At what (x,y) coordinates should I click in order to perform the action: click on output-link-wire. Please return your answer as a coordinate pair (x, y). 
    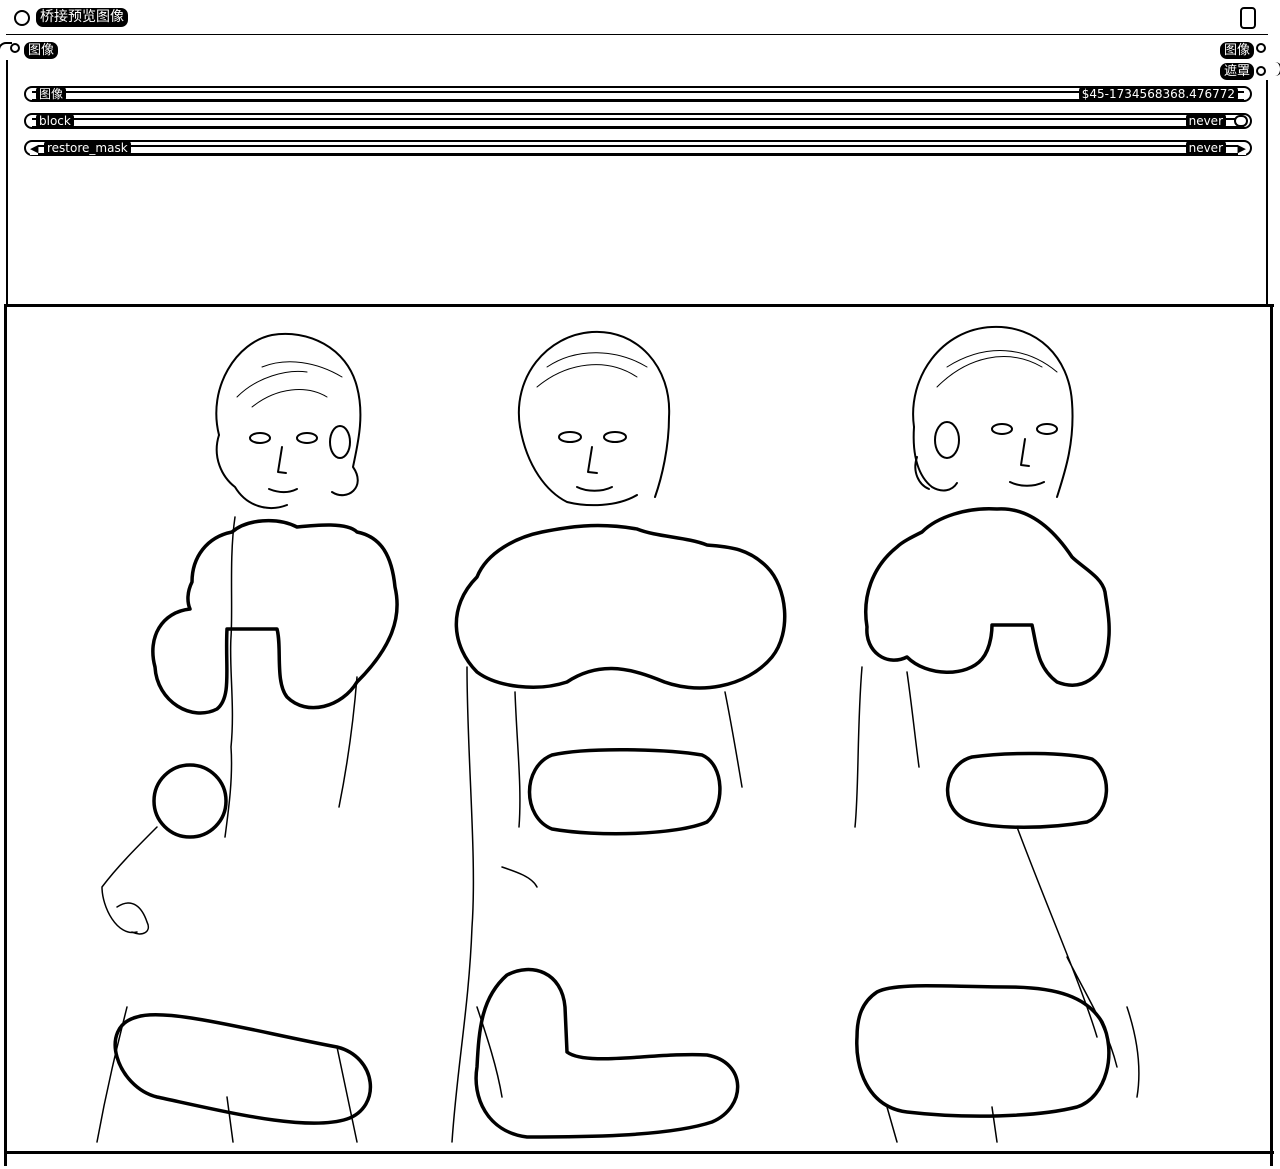
    Looking at the image, I should click on (1273, 69).